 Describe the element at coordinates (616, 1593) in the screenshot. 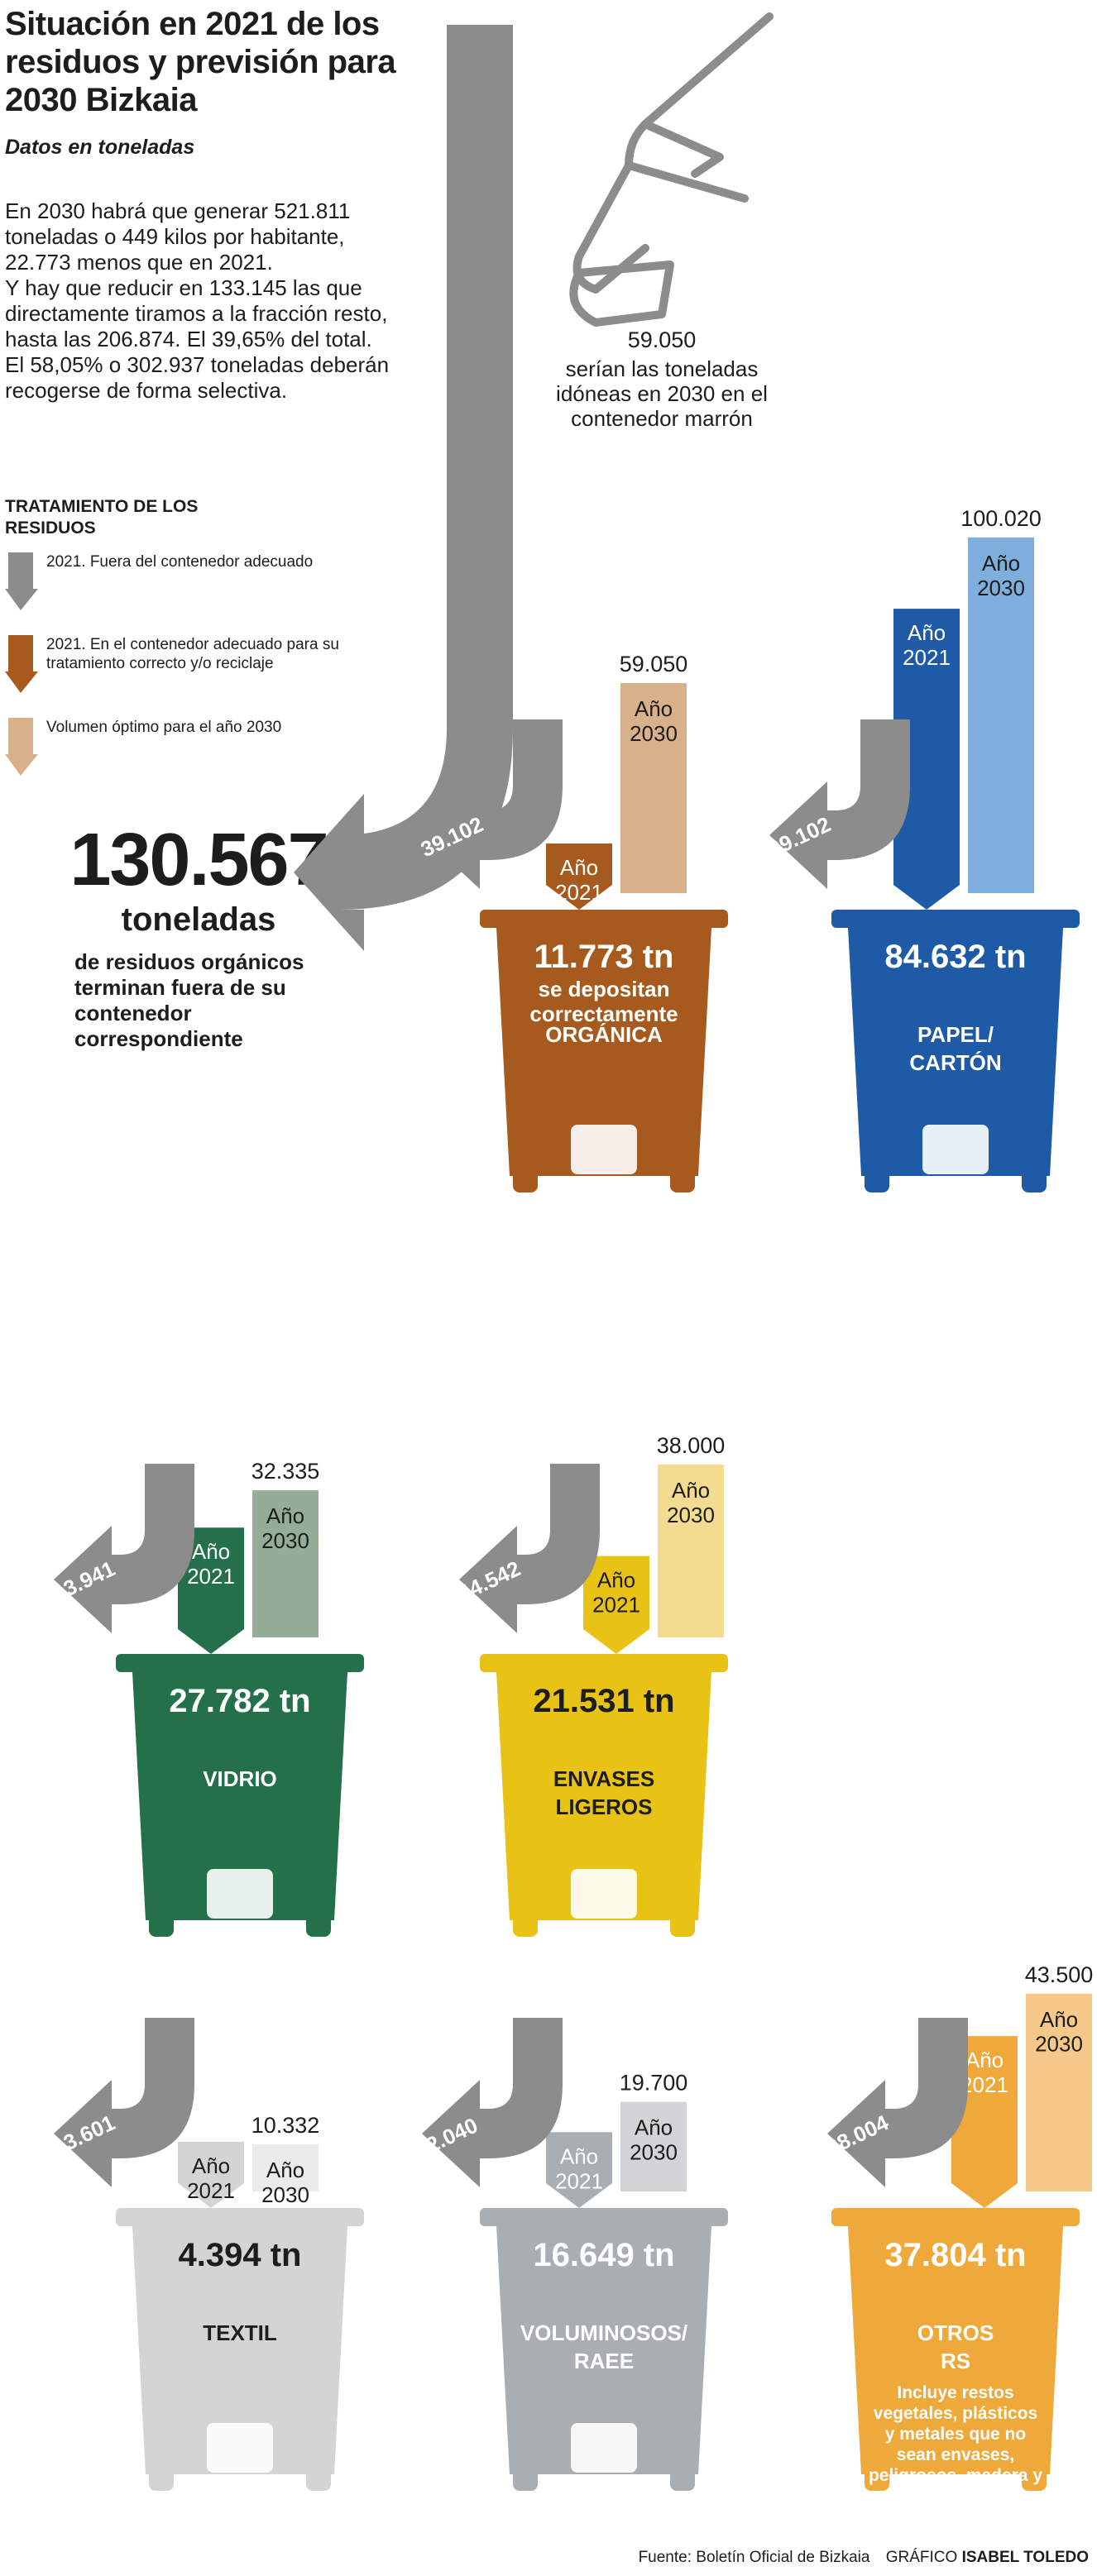

I see `in-year-label-envases: Año 2021` at that location.